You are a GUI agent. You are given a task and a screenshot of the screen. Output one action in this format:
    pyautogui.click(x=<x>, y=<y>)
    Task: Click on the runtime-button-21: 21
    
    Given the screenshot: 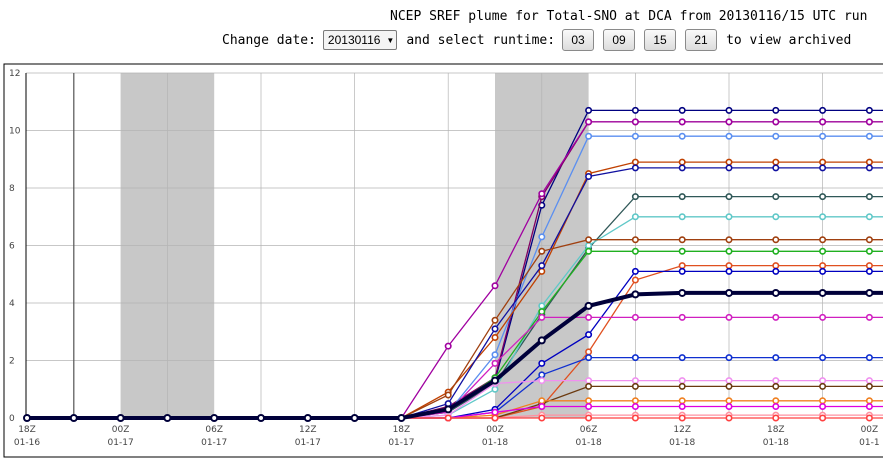 What is the action you would take?
    pyautogui.click(x=701, y=40)
    